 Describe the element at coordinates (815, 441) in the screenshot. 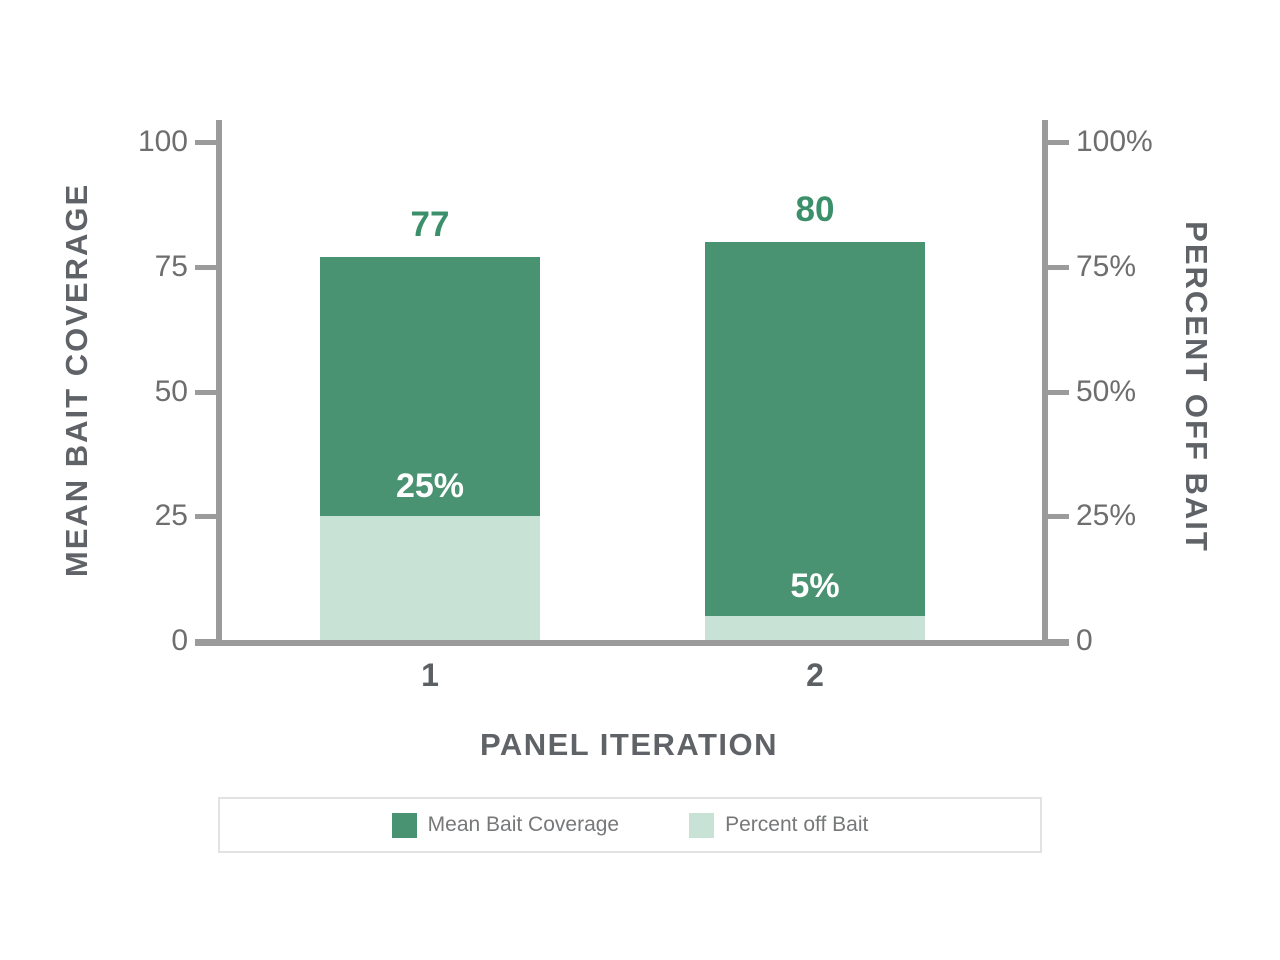

I see `bar-mean-bait-coverage` at that location.